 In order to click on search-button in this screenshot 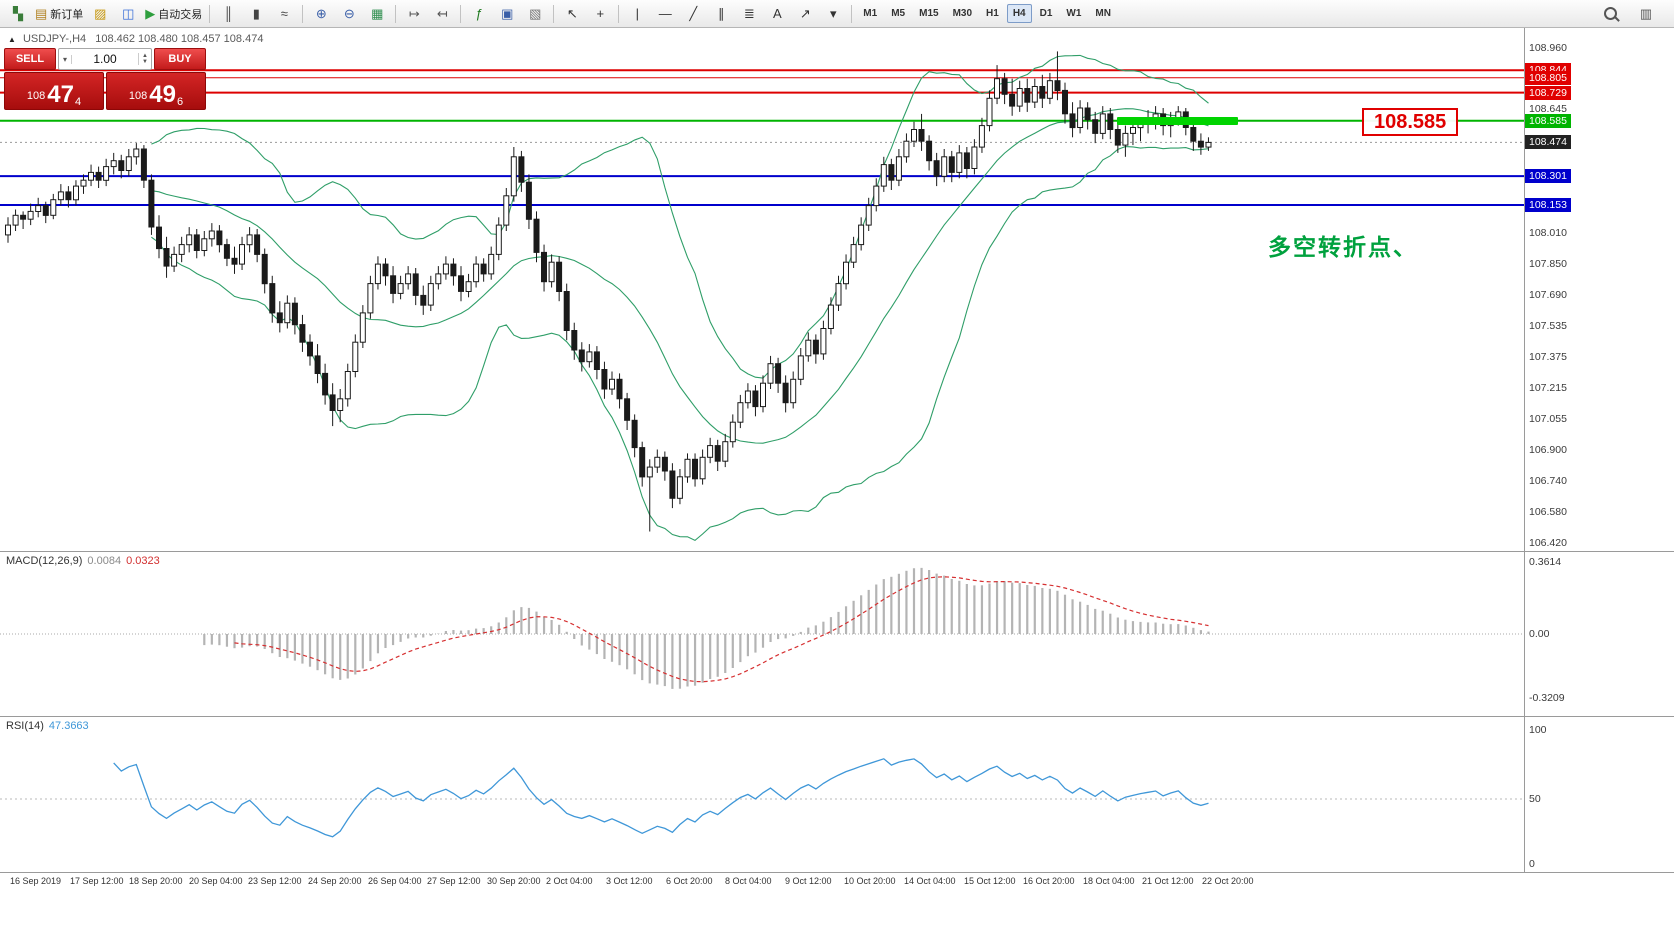, I will do `click(1610, 14)`.